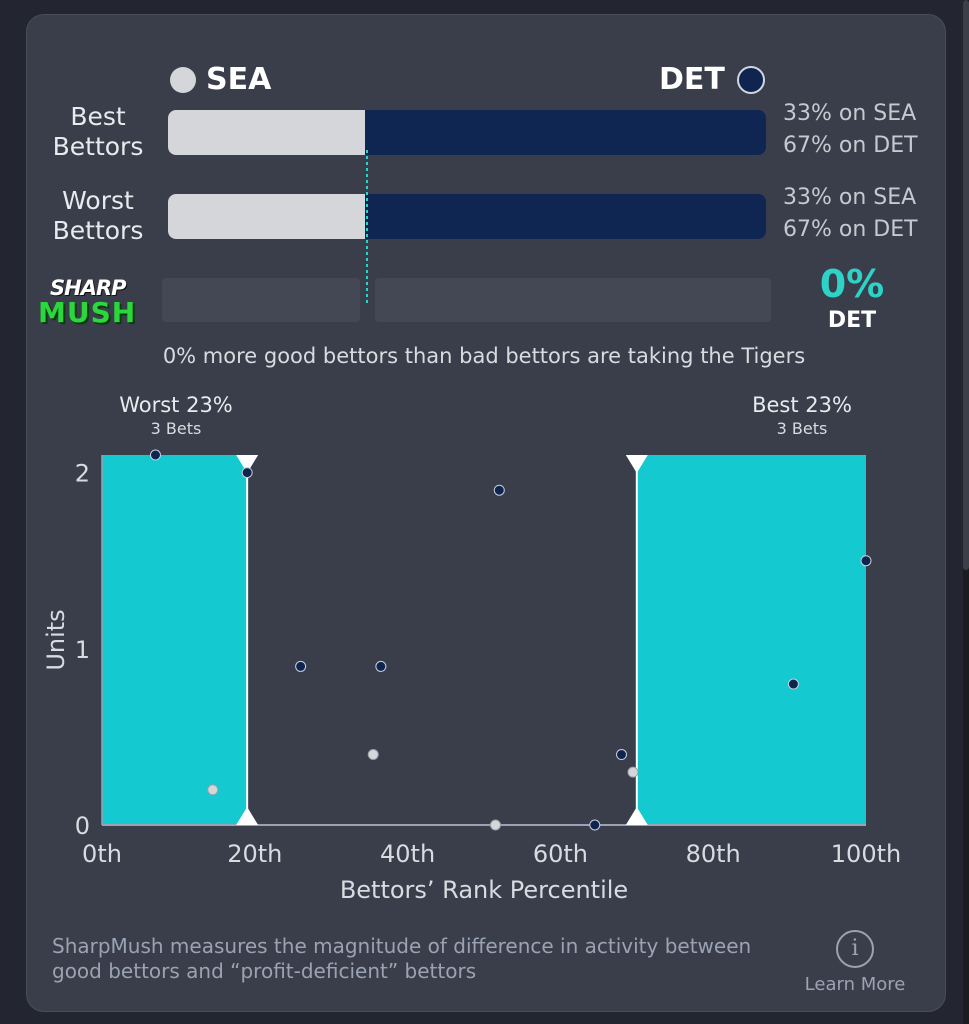 The height and width of the screenshot is (1024, 969). What do you see at coordinates (261, 300) in the screenshot?
I see `mush-track-left` at bounding box center [261, 300].